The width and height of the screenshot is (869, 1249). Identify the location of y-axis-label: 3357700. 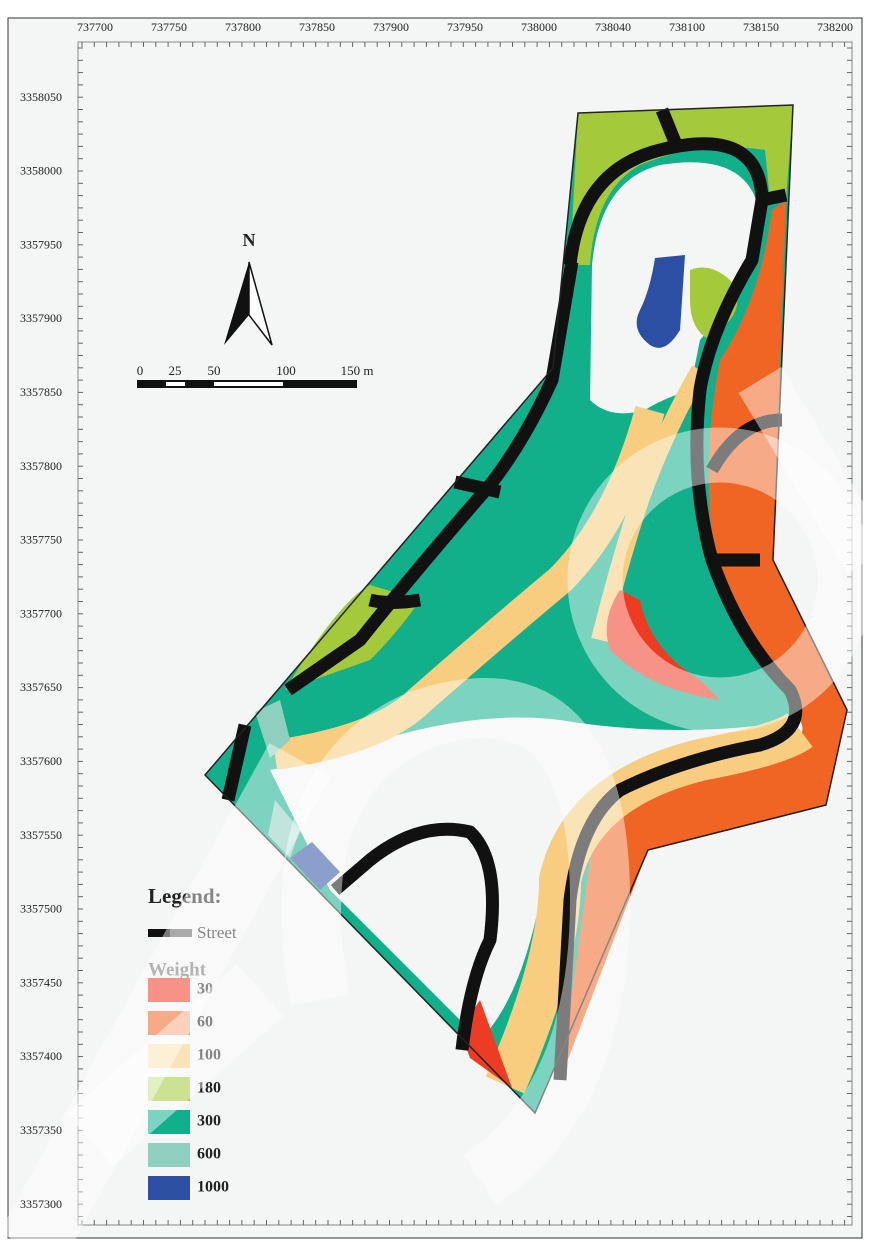
(41, 613).